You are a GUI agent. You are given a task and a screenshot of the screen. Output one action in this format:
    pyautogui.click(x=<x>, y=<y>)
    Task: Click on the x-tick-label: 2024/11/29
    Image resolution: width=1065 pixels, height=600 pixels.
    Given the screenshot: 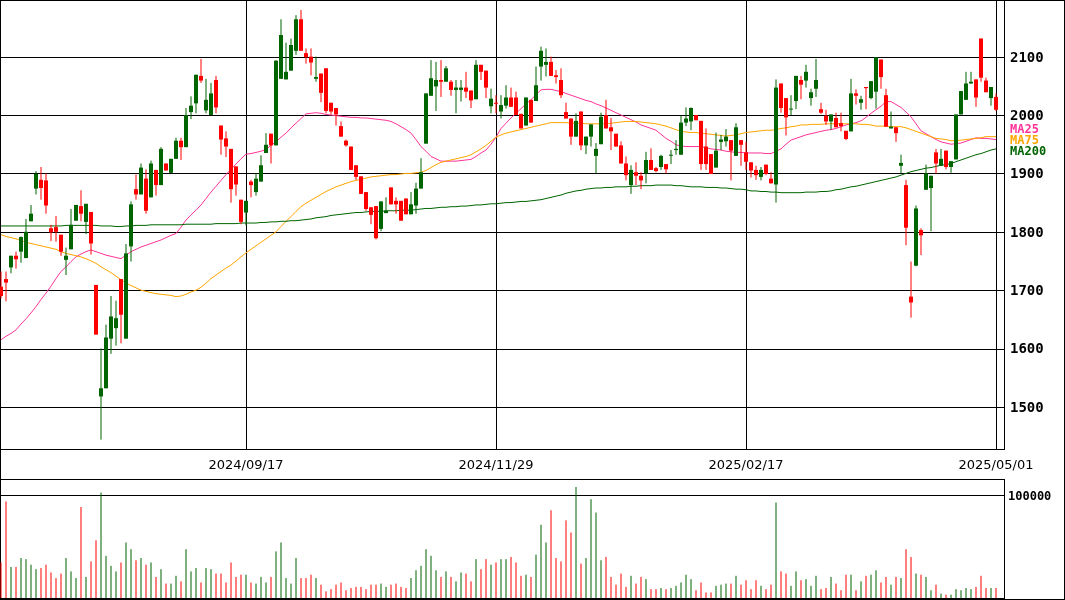 What is the action you would take?
    pyautogui.click(x=496, y=464)
    